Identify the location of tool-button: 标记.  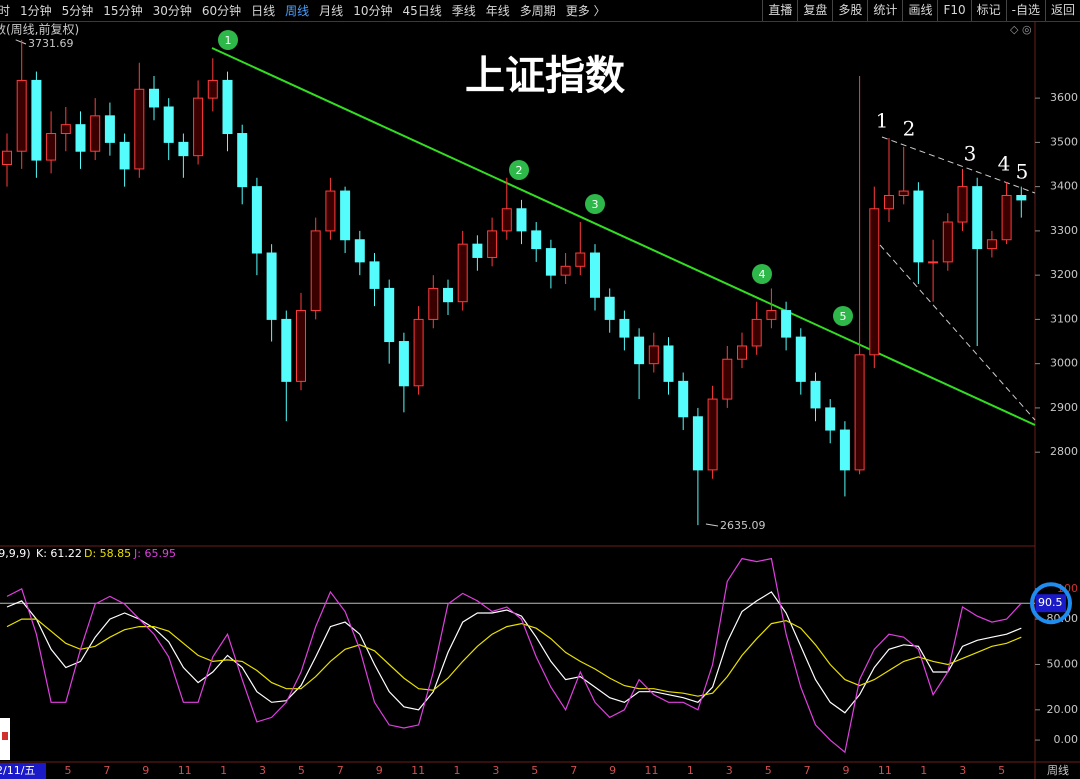
(988, 10).